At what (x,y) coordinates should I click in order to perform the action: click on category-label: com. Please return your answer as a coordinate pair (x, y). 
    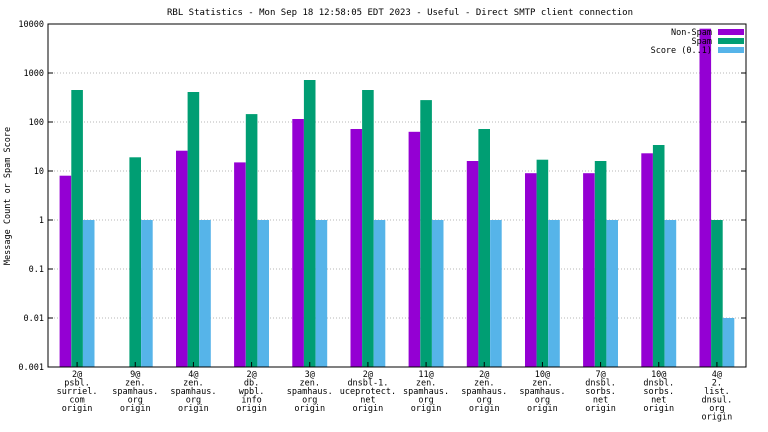
    Looking at the image, I should click on (76, 401).